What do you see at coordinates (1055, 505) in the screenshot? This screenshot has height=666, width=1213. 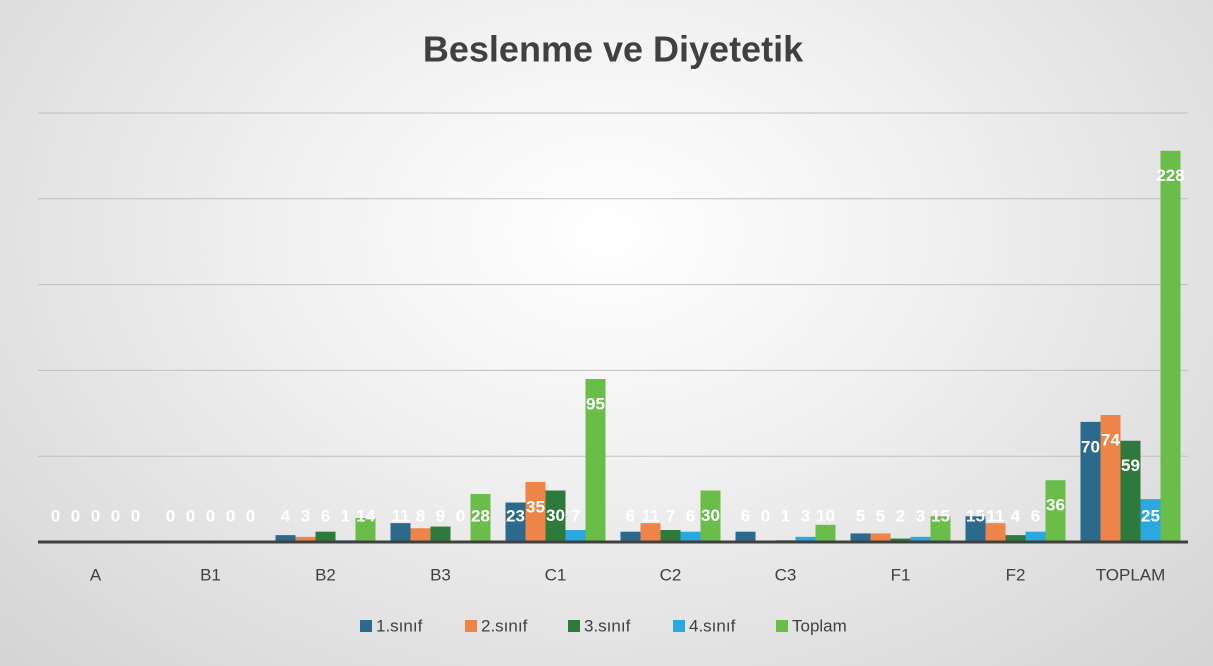 I see `data-label: 36` at bounding box center [1055, 505].